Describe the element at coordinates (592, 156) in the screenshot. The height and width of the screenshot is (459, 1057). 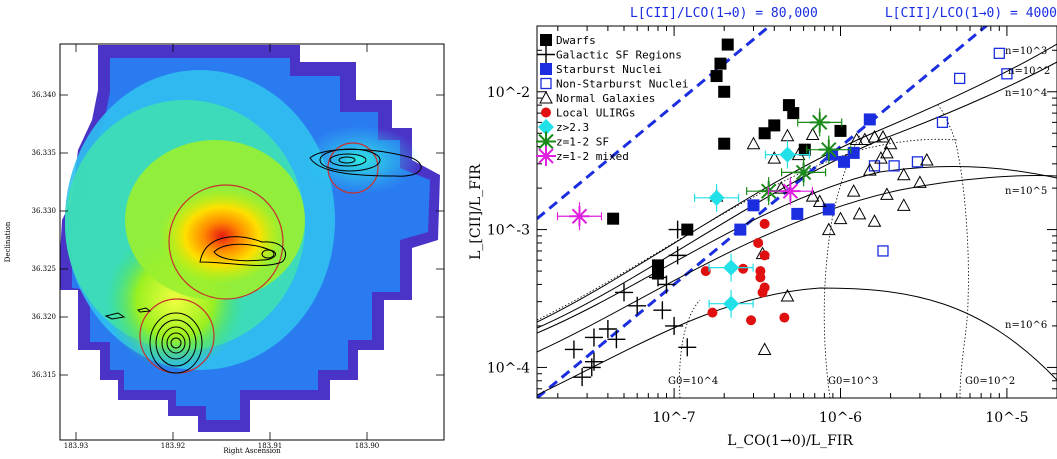
I see `legend-label: z=1-2 mixed` at that location.